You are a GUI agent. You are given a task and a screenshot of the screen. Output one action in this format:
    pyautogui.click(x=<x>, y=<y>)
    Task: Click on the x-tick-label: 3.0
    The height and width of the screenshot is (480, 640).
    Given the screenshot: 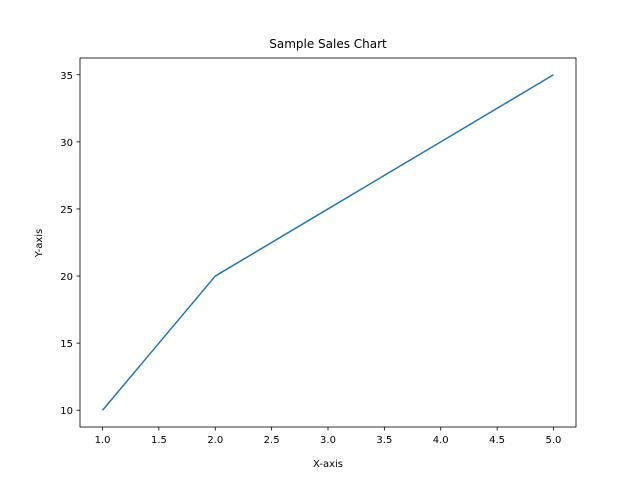 What is the action you would take?
    pyautogui.click(x=328, y=440)
    